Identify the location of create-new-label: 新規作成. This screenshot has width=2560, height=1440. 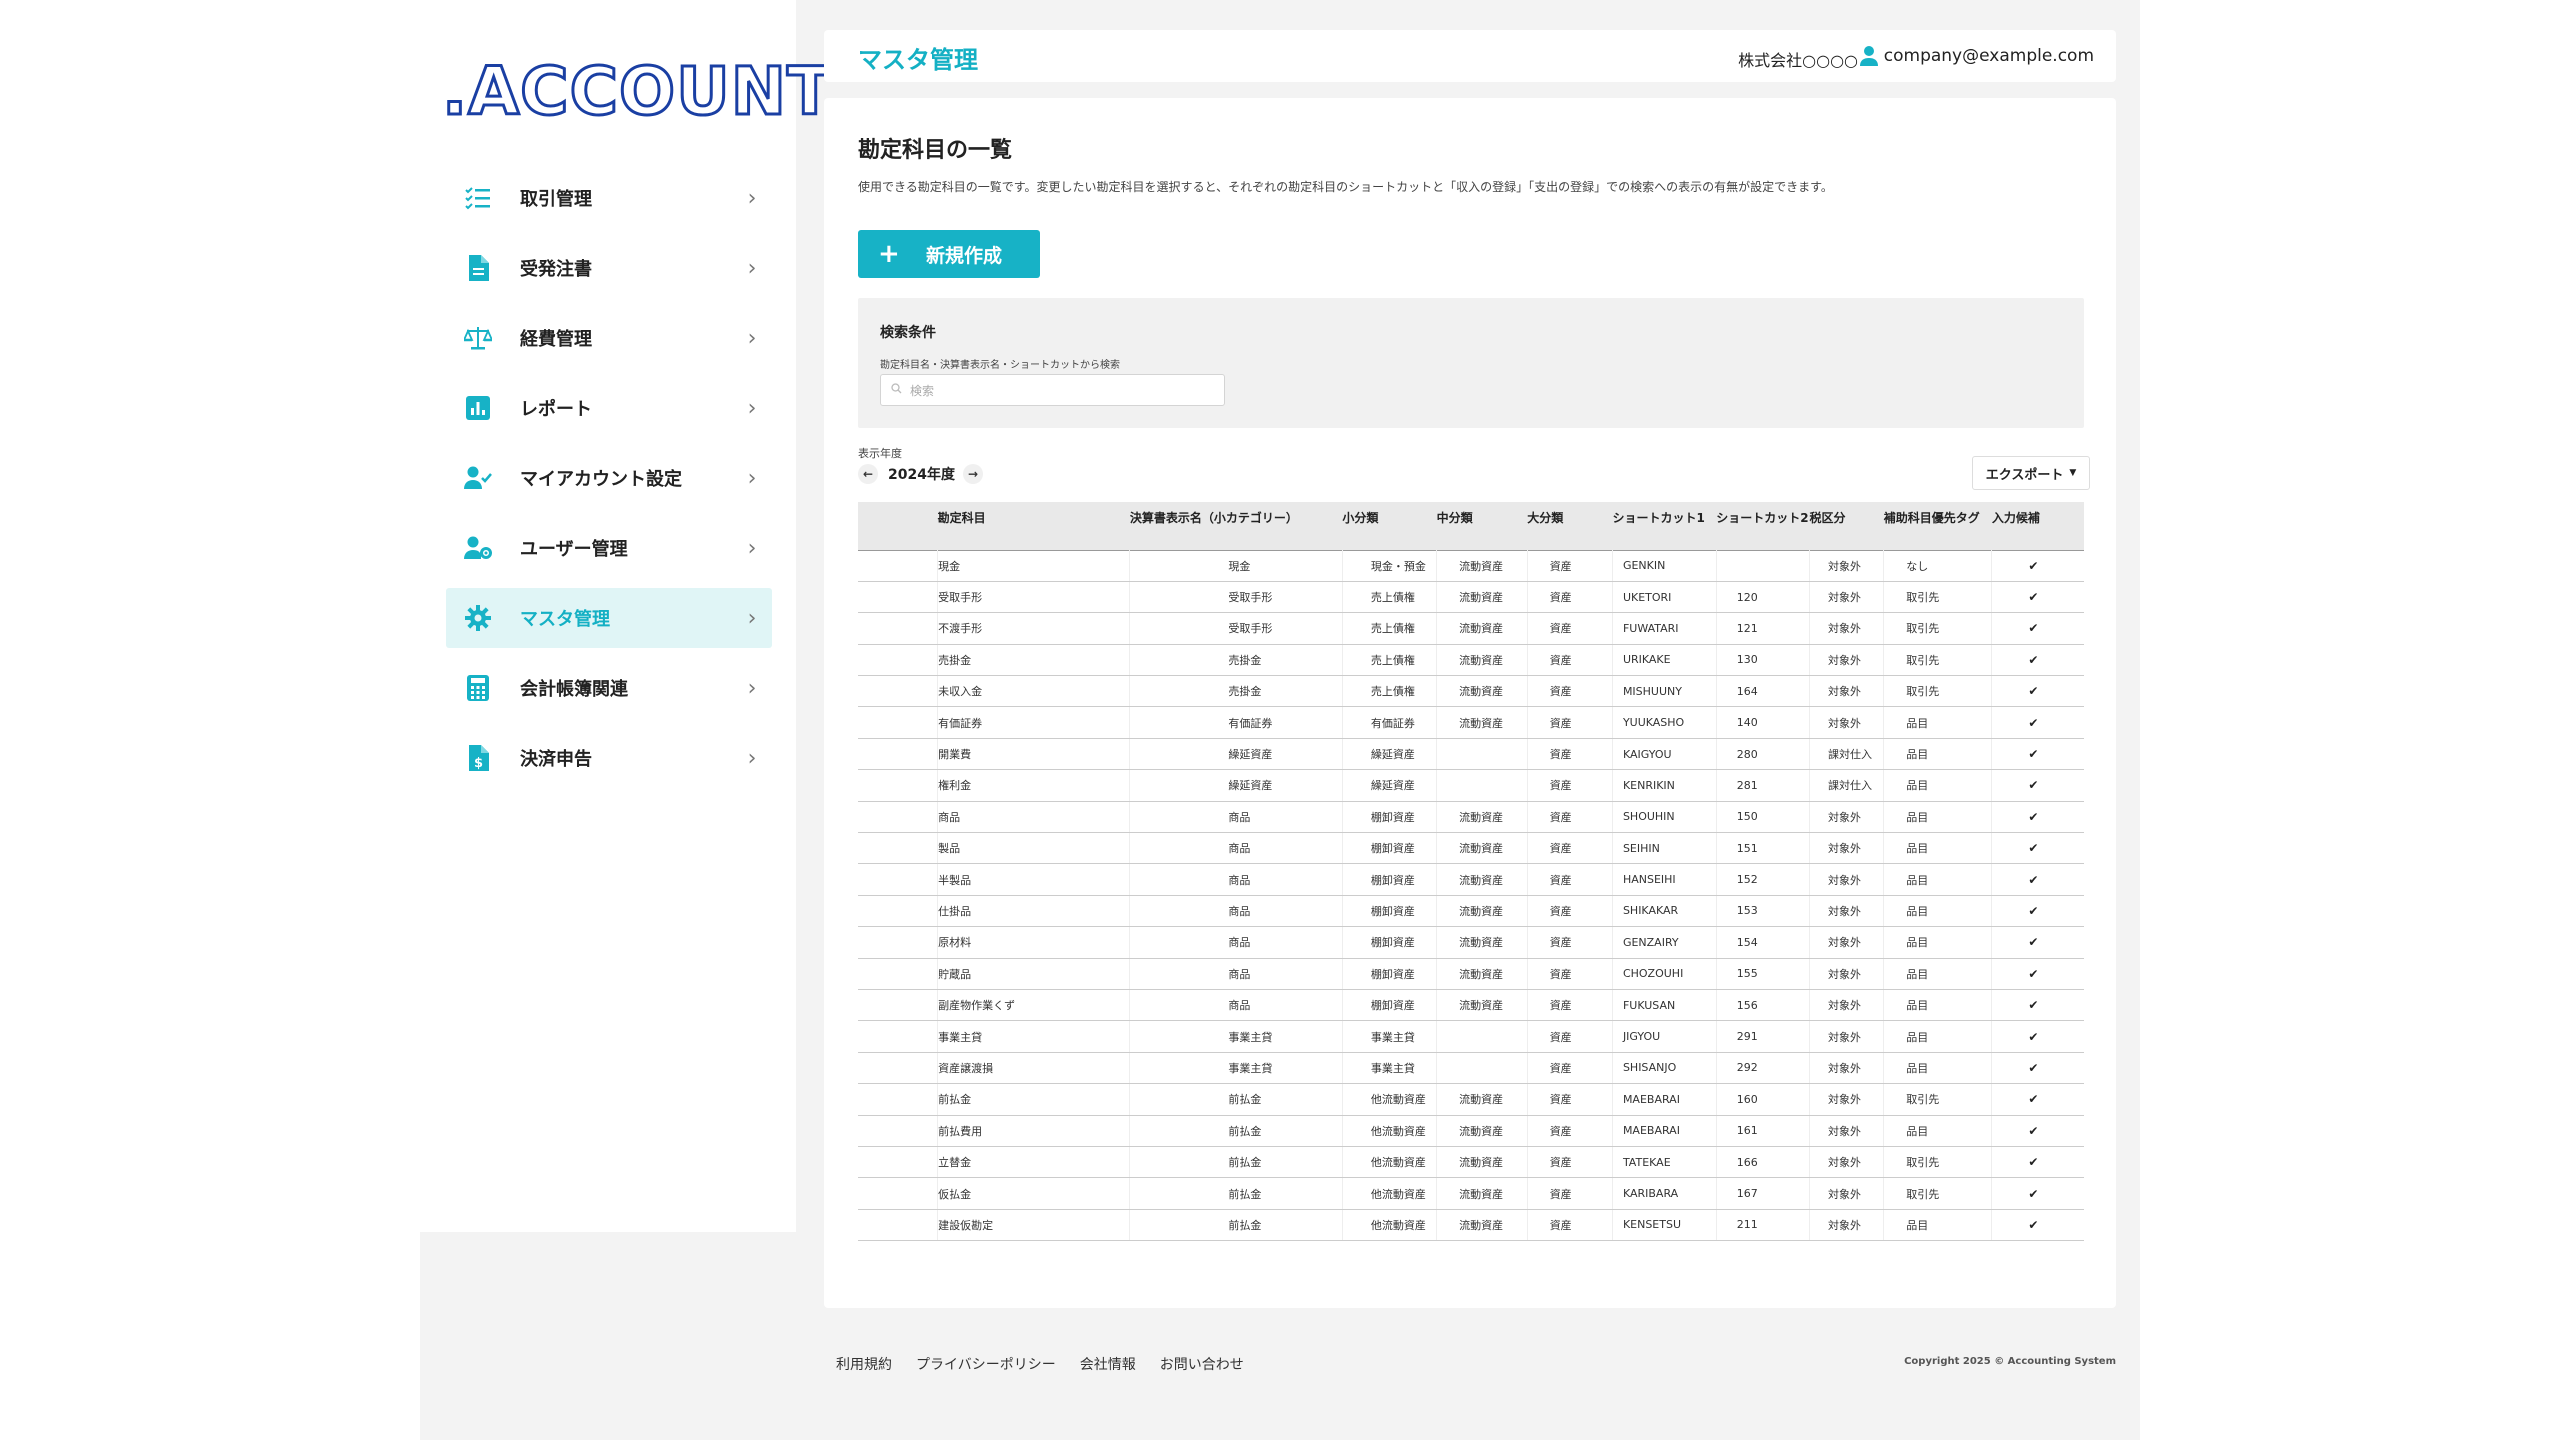
(964, 255).